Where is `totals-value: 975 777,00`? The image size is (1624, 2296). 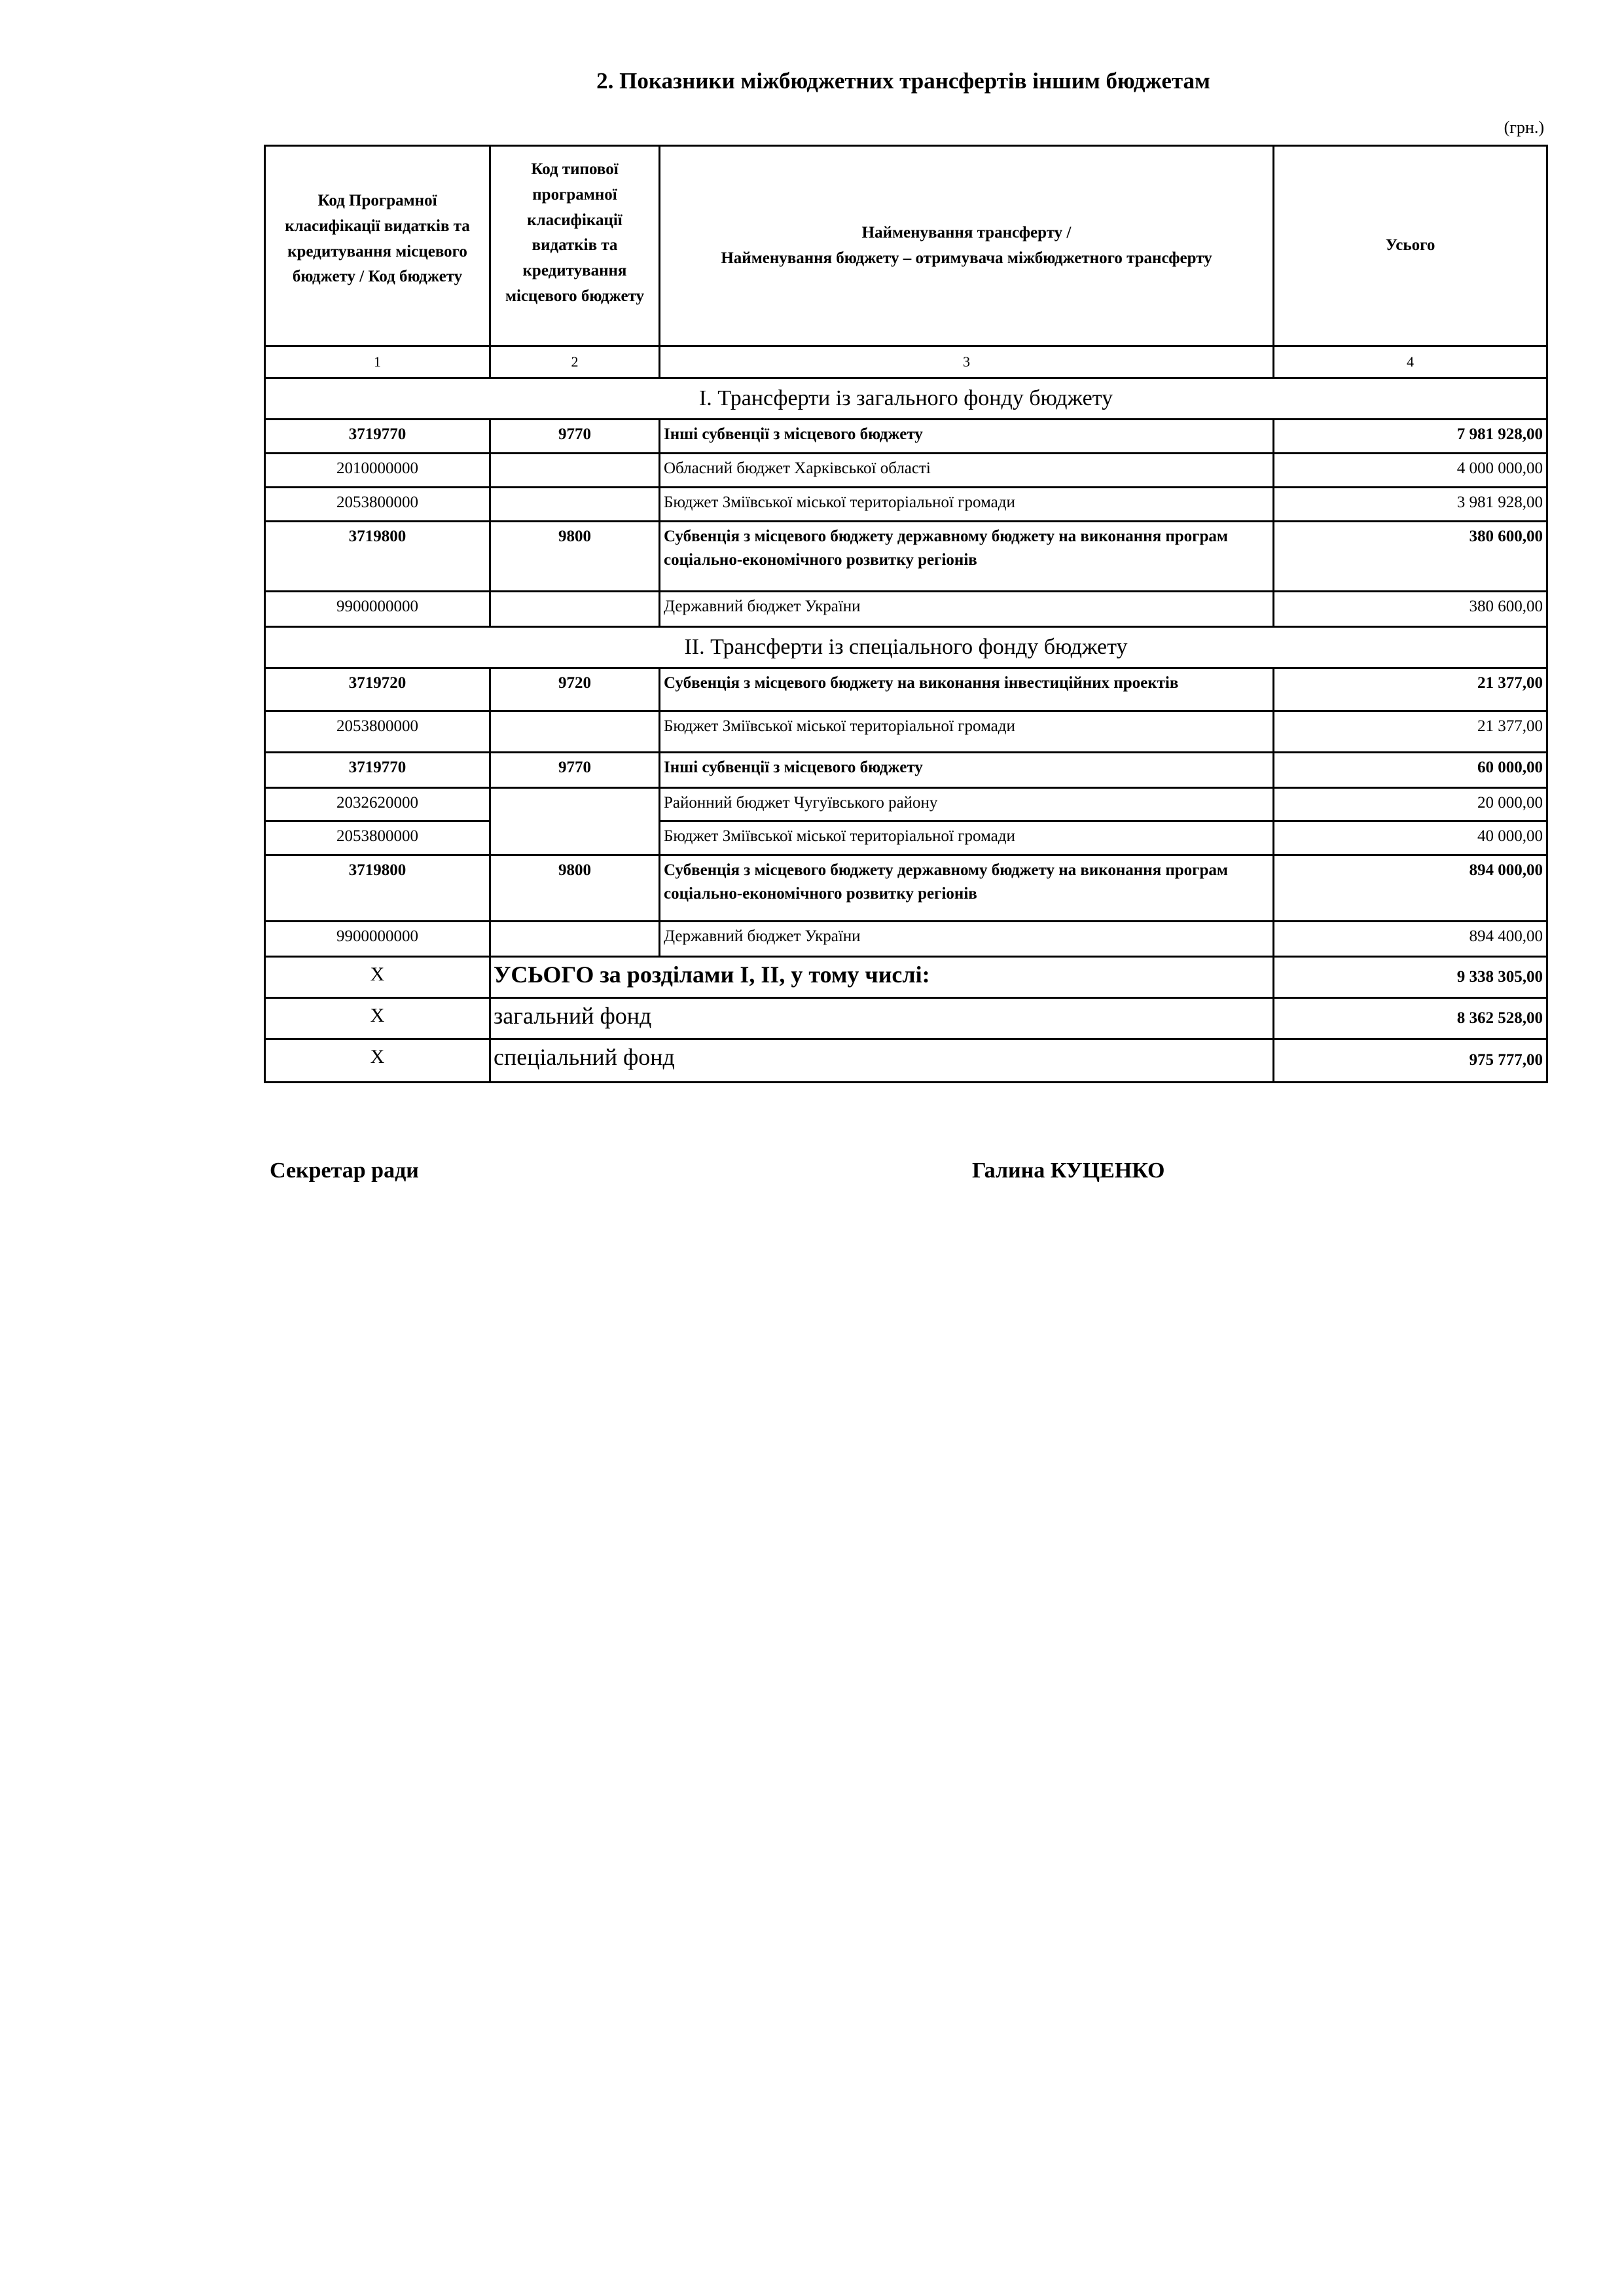
totals-value: 975 777,00 is located at coordinates (1410, 1060).